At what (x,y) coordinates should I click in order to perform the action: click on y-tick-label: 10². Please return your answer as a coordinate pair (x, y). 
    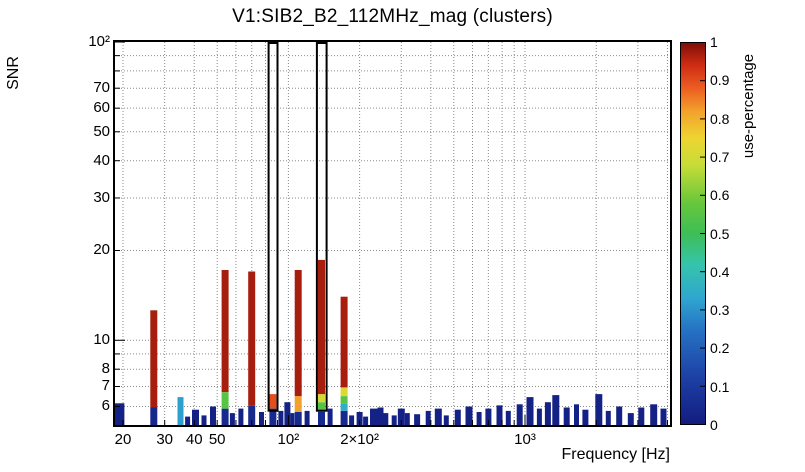
    Looking at the image, I should click on (99, 41).